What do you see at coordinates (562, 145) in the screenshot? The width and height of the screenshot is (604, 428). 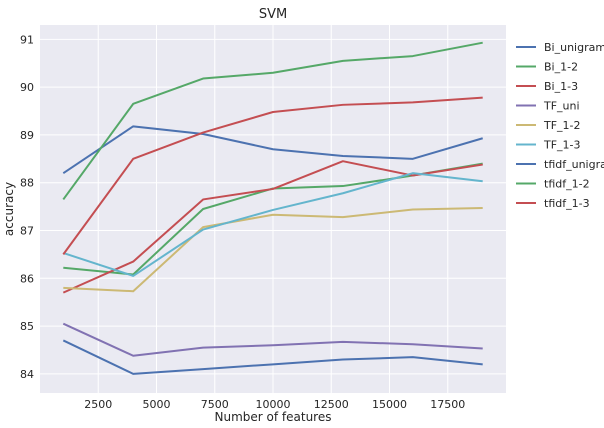 I see `legend-entry-label: TF_1-3` at bounding box center [562, 145].